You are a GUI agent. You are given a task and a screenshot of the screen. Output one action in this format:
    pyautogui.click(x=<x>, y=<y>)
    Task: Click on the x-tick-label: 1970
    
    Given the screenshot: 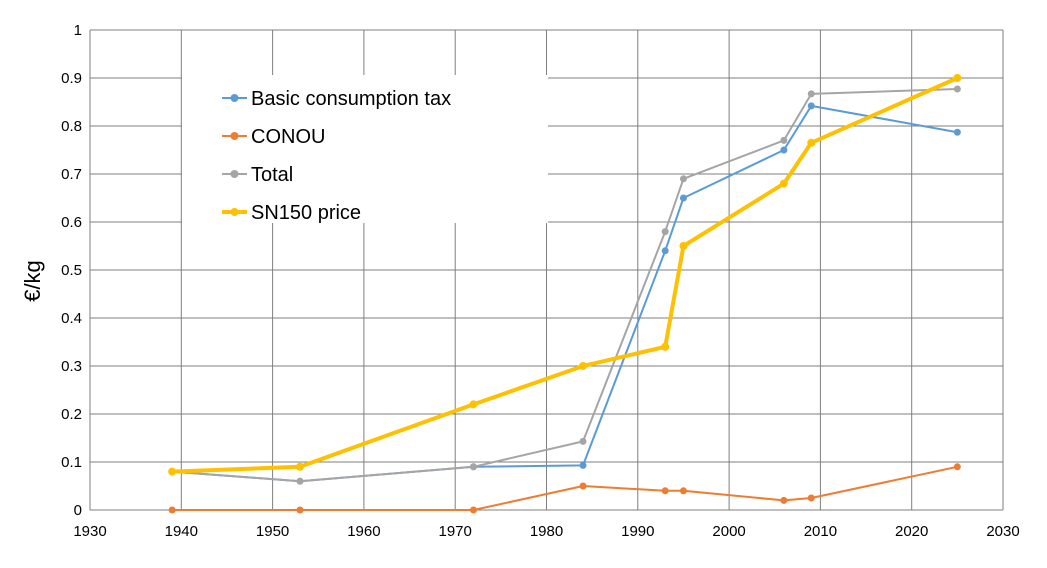 What is the action you would take?
    pyautogui.click(x=455, y=531)
    